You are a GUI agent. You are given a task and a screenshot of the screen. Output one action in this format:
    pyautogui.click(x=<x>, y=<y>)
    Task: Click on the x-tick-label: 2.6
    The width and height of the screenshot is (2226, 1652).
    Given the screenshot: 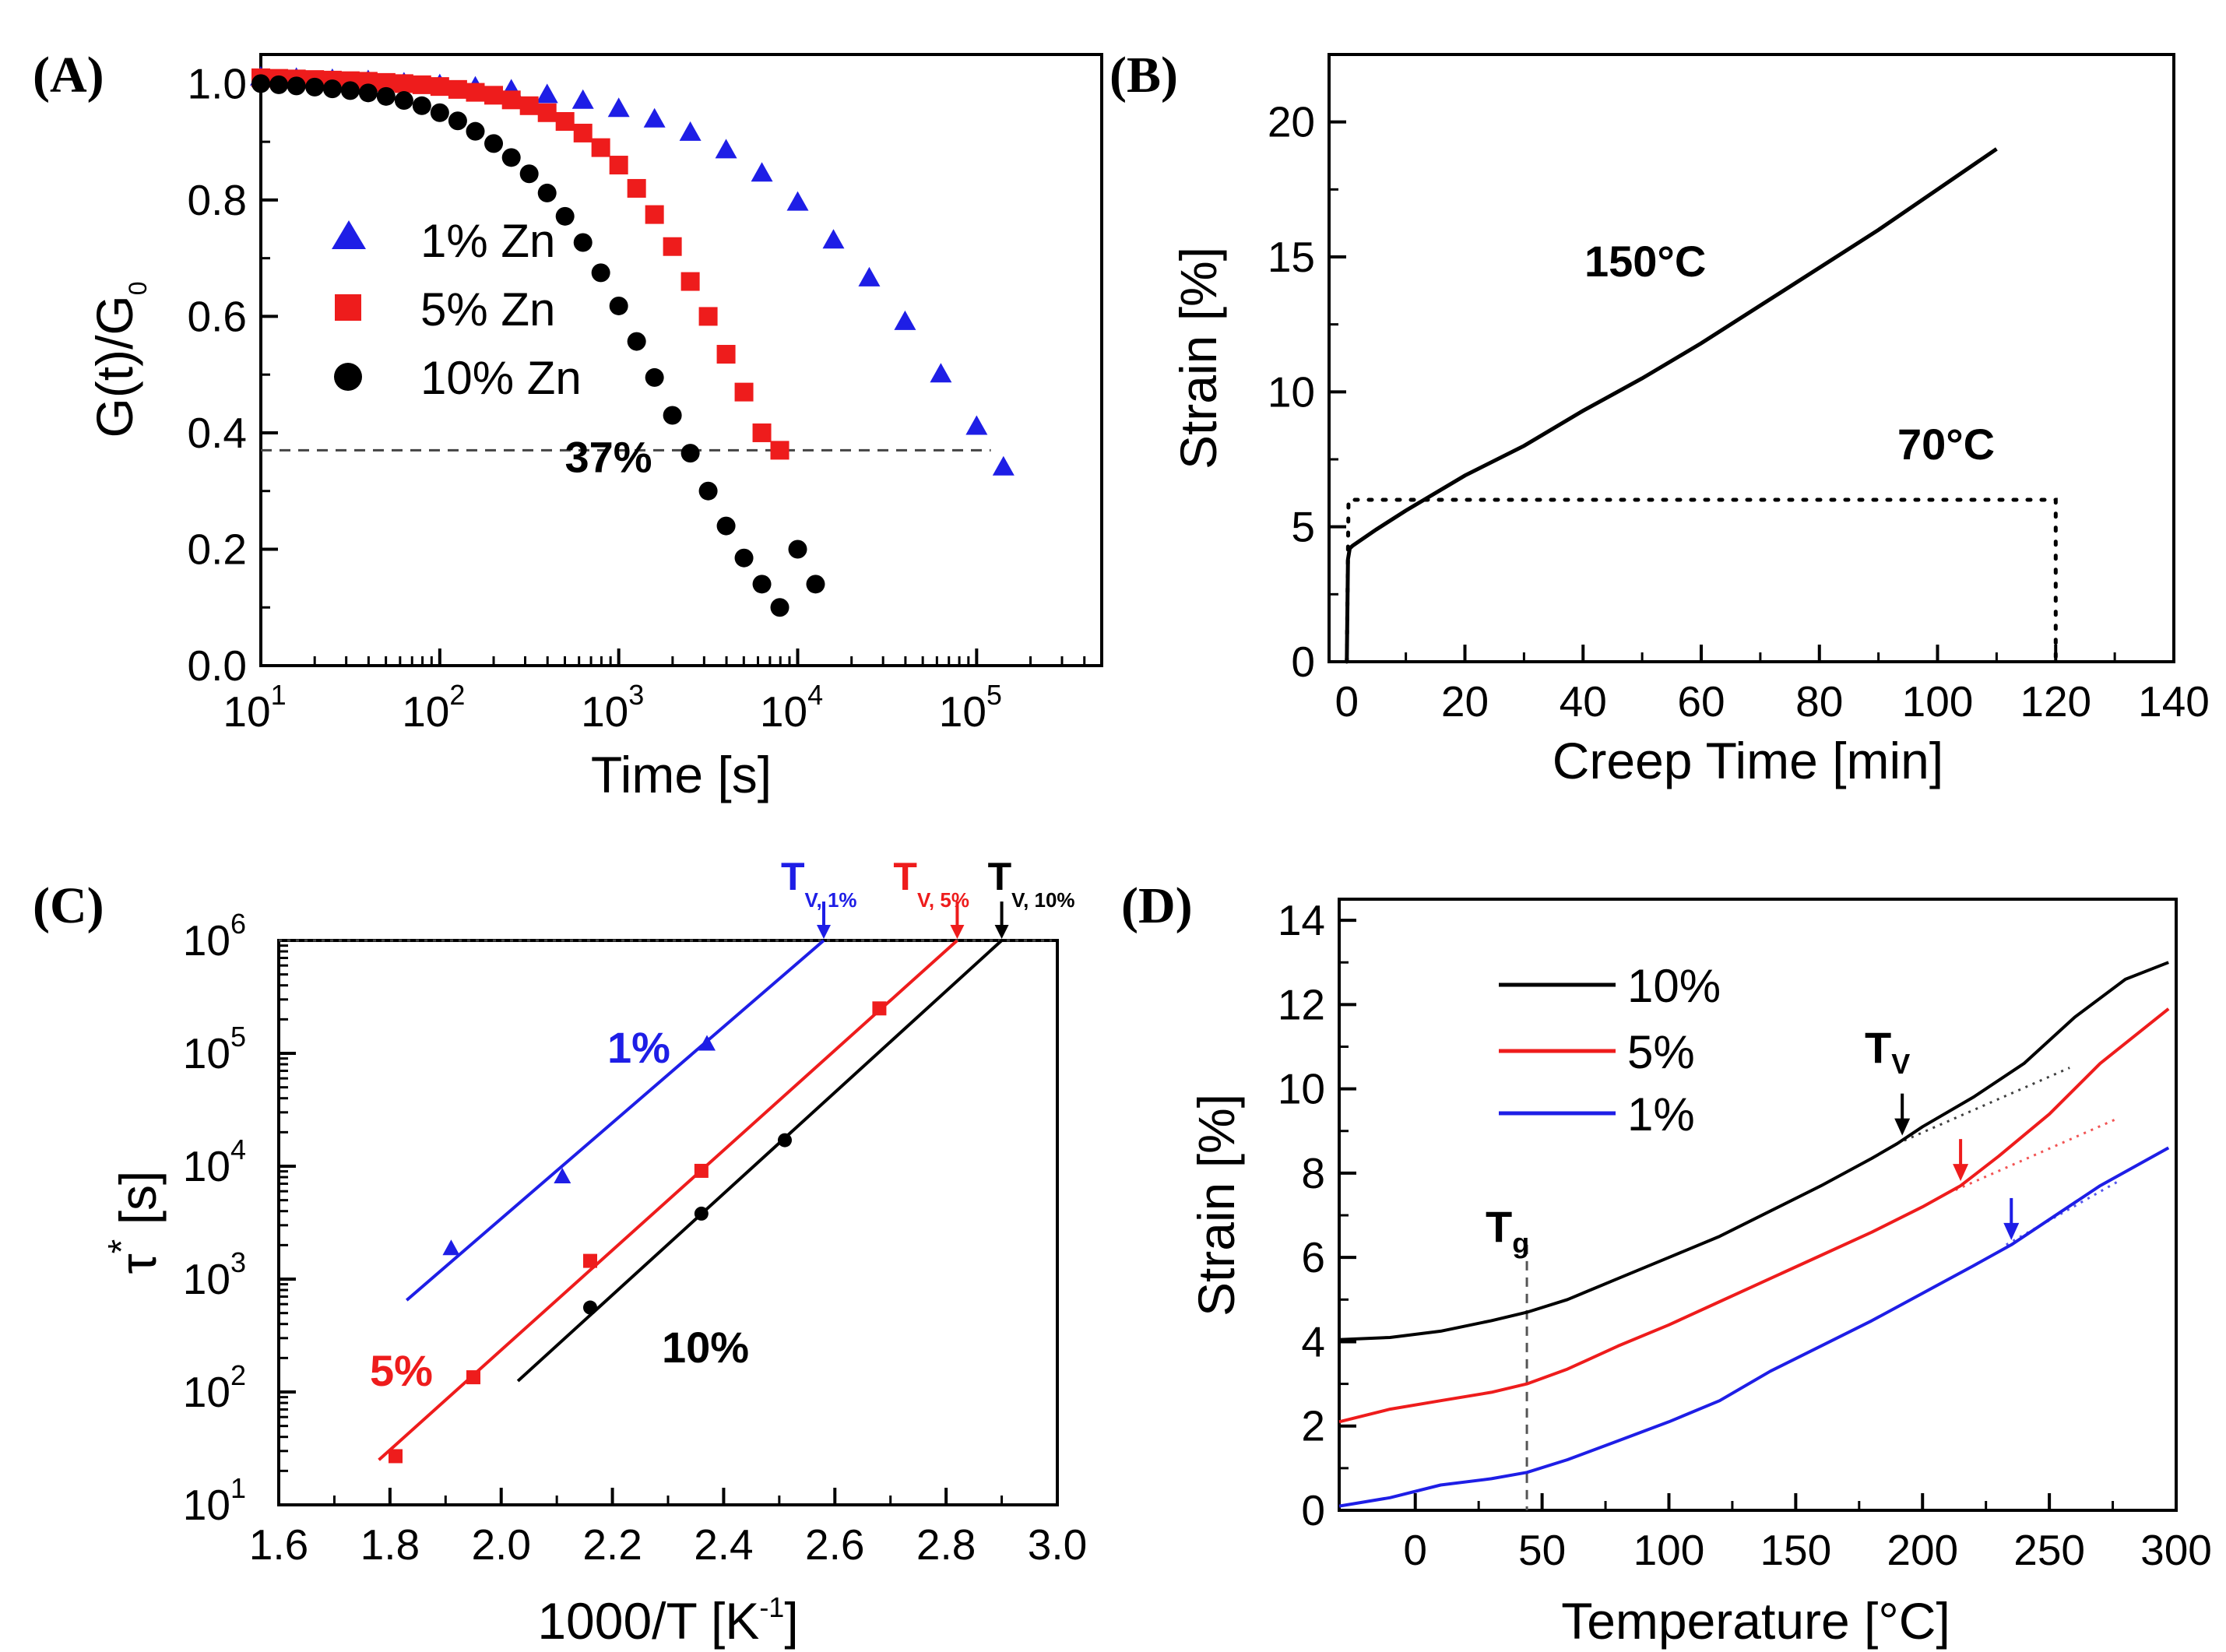 What is the action you would take?
    pyautogui.click(x=834, y=1544)
    